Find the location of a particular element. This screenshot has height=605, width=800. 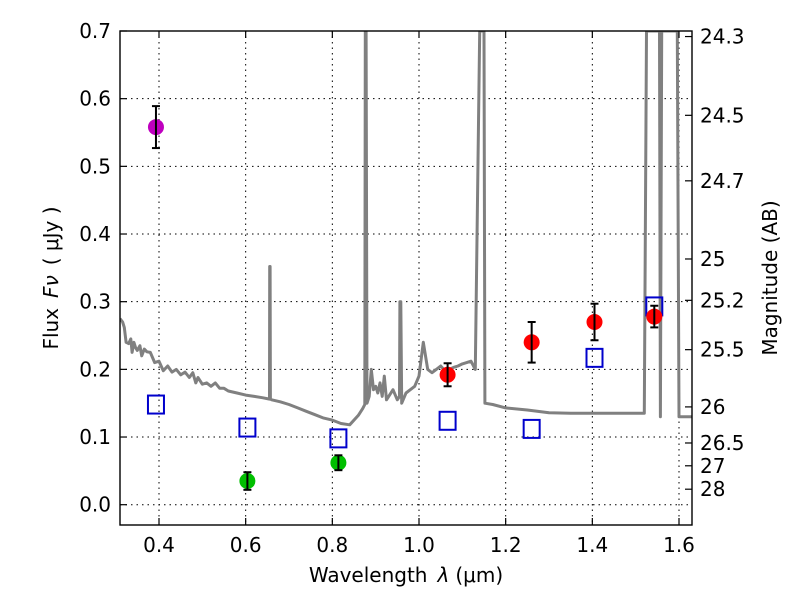

x-tick-label: 0.4 is located at coordinates (159, 545).